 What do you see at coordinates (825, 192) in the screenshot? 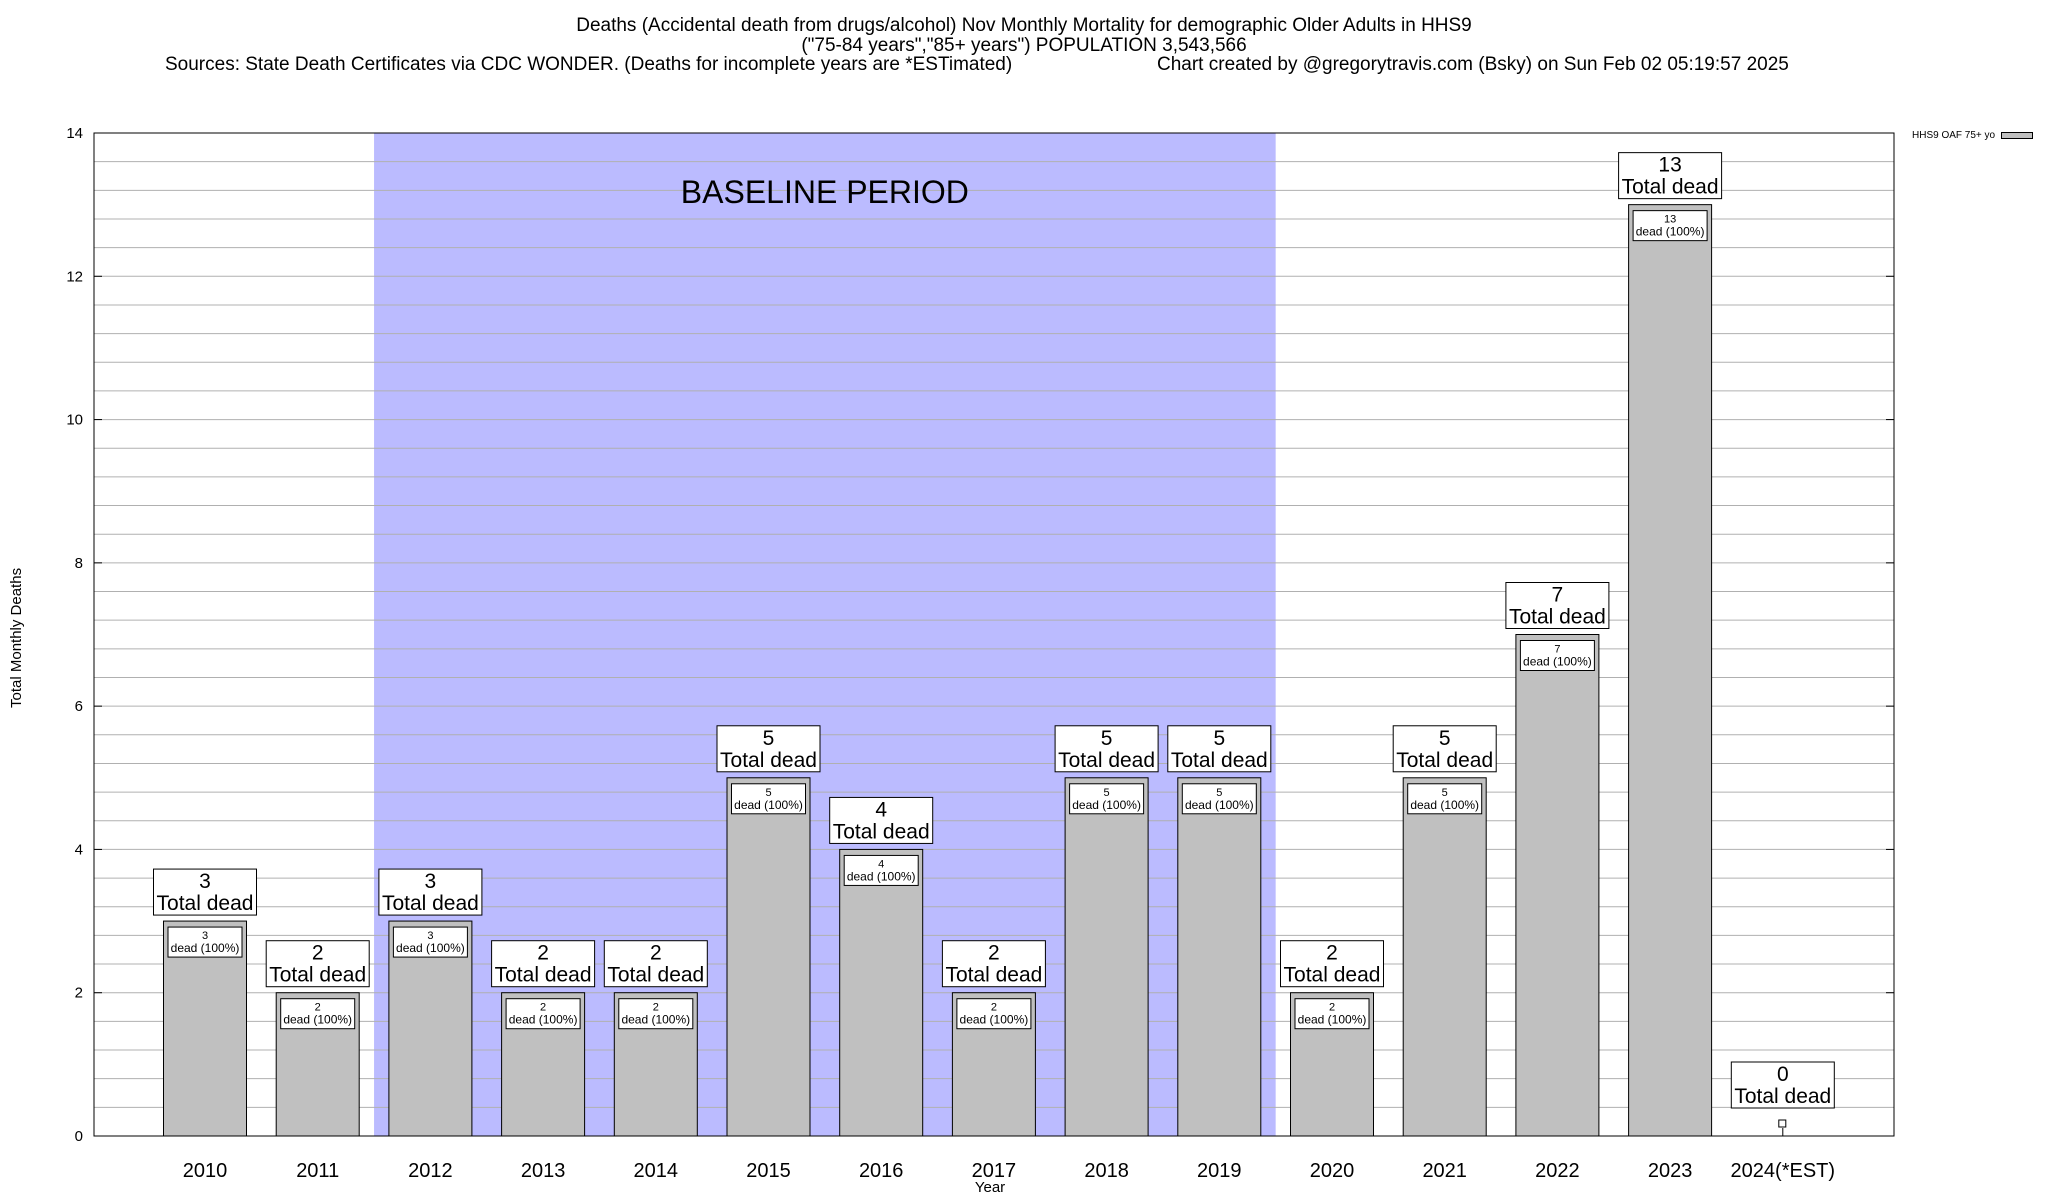
I see `baseline-period-label: BASELINE PERIOD` at bounding box center [825, 192].